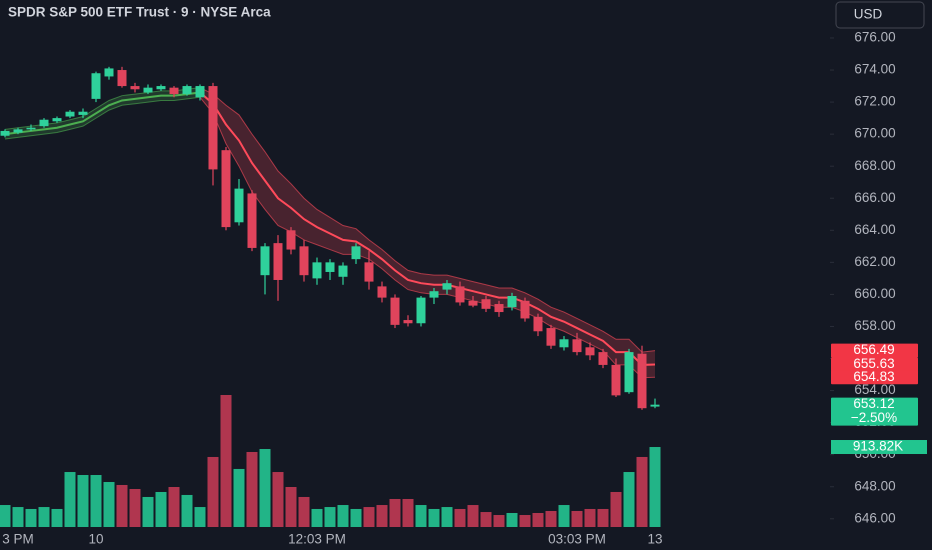 The height and width of the screenshot is (550, 932). I want to click on change-label: −2.50%, so click(874, 417).